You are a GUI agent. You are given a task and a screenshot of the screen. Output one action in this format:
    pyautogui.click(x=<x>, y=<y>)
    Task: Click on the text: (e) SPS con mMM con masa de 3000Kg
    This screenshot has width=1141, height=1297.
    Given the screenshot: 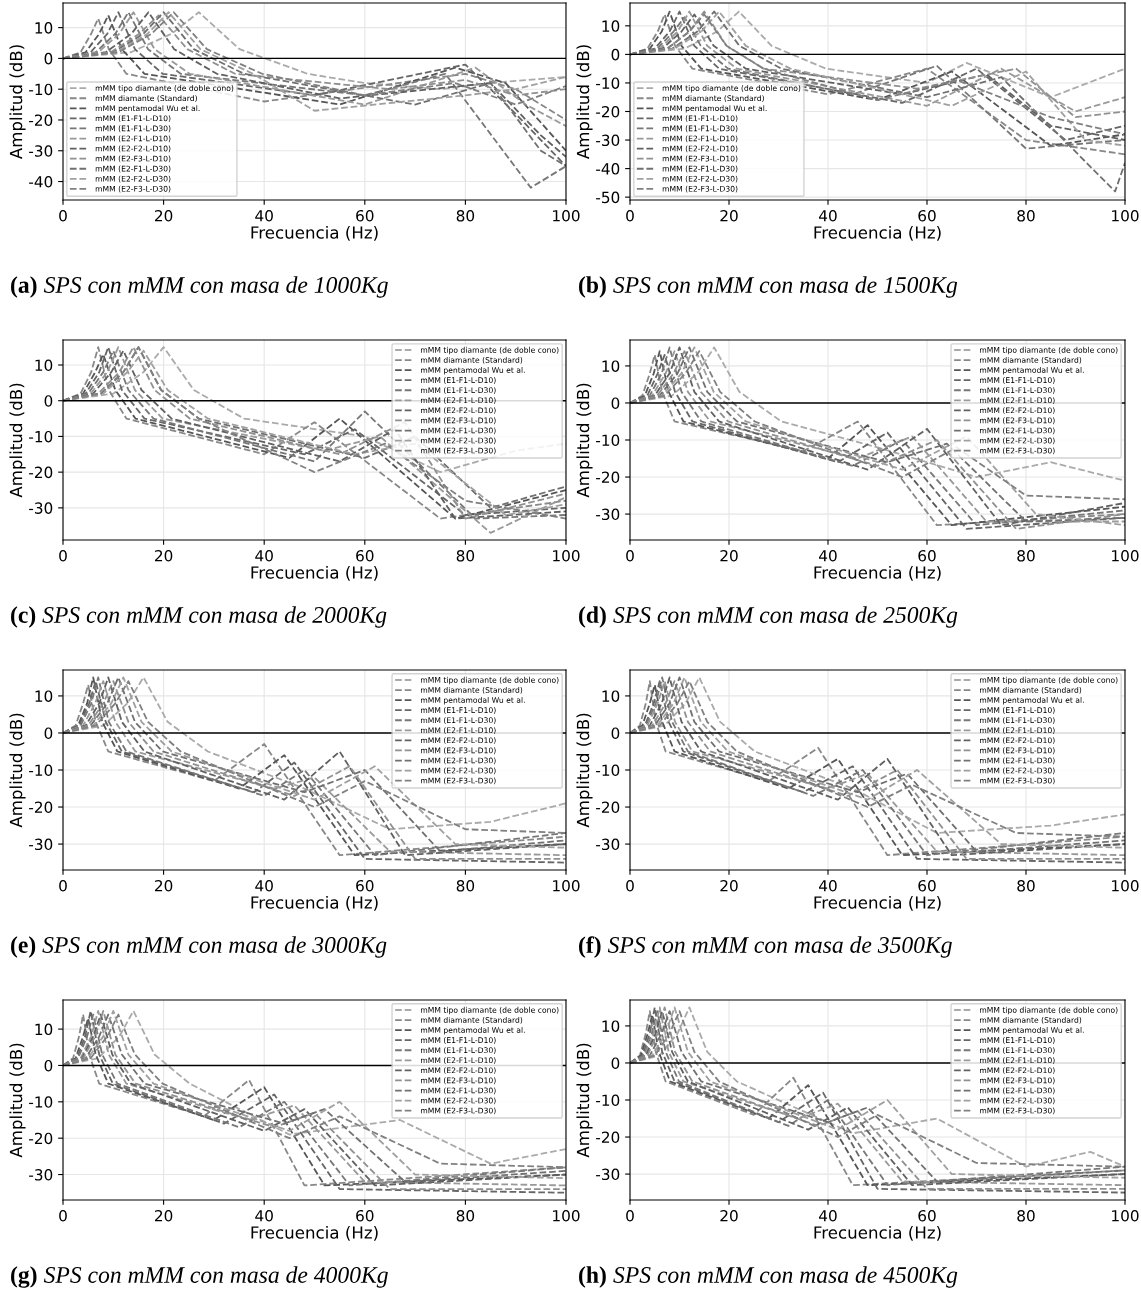 What is the action you would take?
    pyautogui.click(x=199, y=947)
    